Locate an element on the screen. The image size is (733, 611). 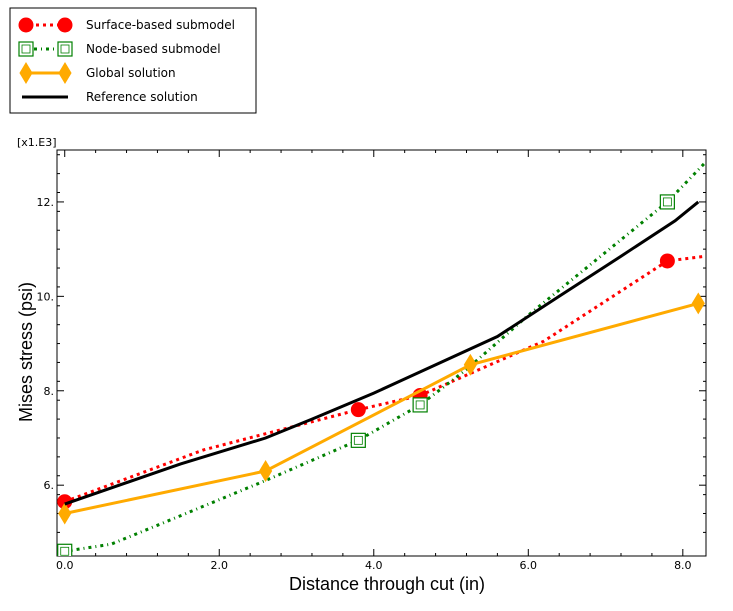
x-tick-label: 6.0 is located at coordinates (529, 565).